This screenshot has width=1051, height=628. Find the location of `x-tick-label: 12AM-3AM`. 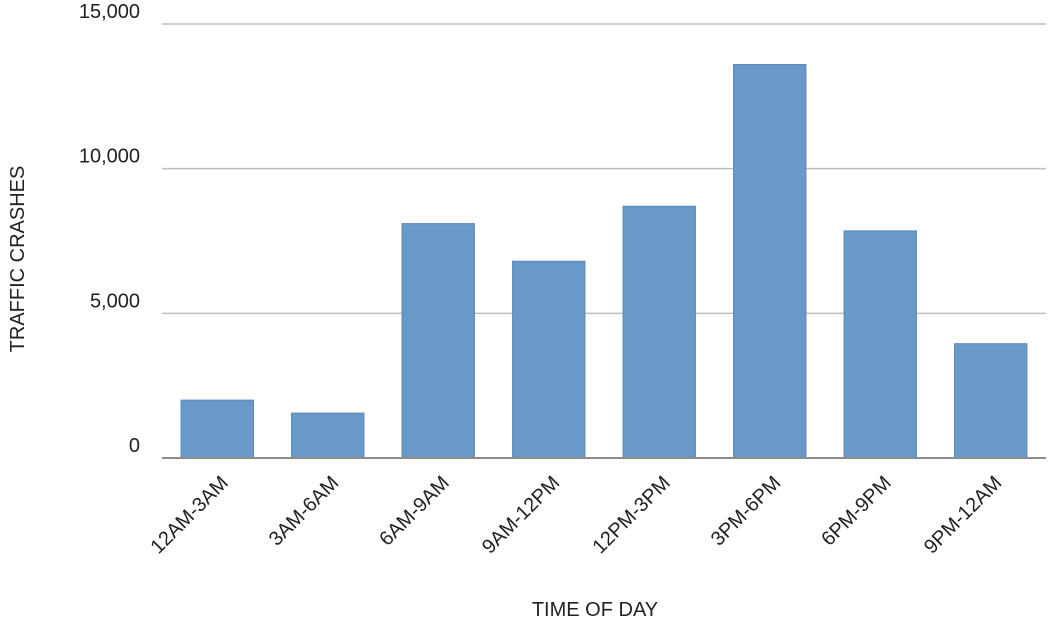

x-tick-label: 12AM-3AM is located at coordinates (189, 515).